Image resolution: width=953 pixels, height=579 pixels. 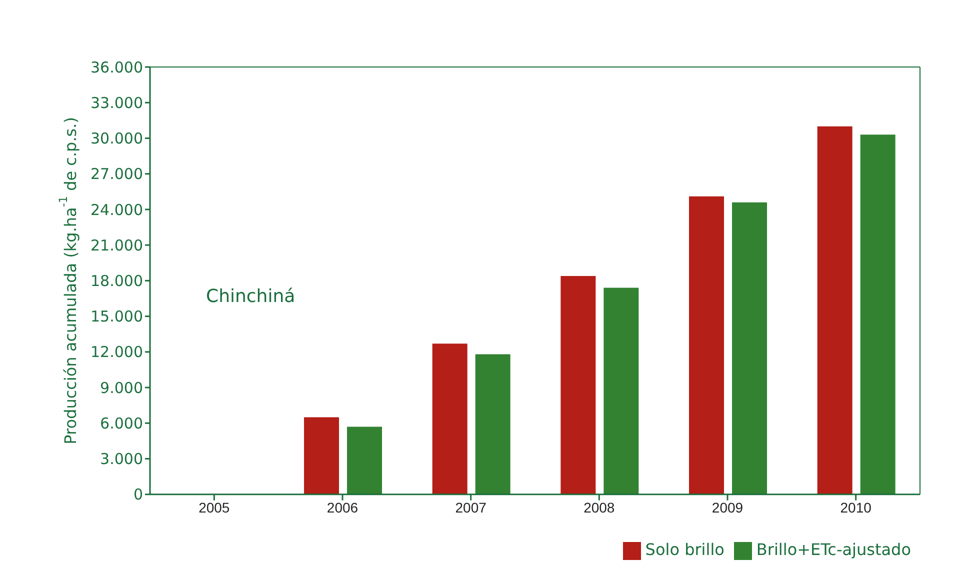 What do you see at coordinates (856, 507) in the screenshot?
I see `x-tick-label: 2010` at bounding box center [856, 507].